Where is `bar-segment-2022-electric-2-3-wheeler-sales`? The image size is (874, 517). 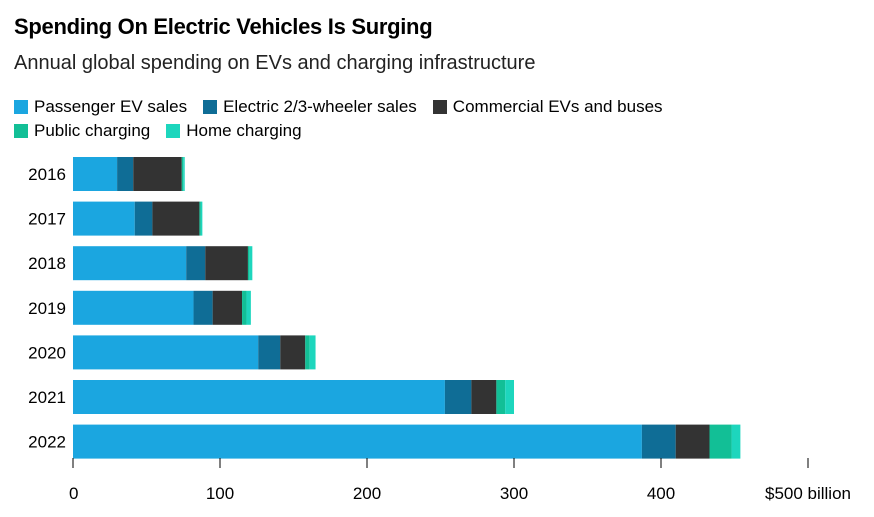 bar-segment-2022-electric-2-3-wheeler-sales is located at coordinates (658, 441).